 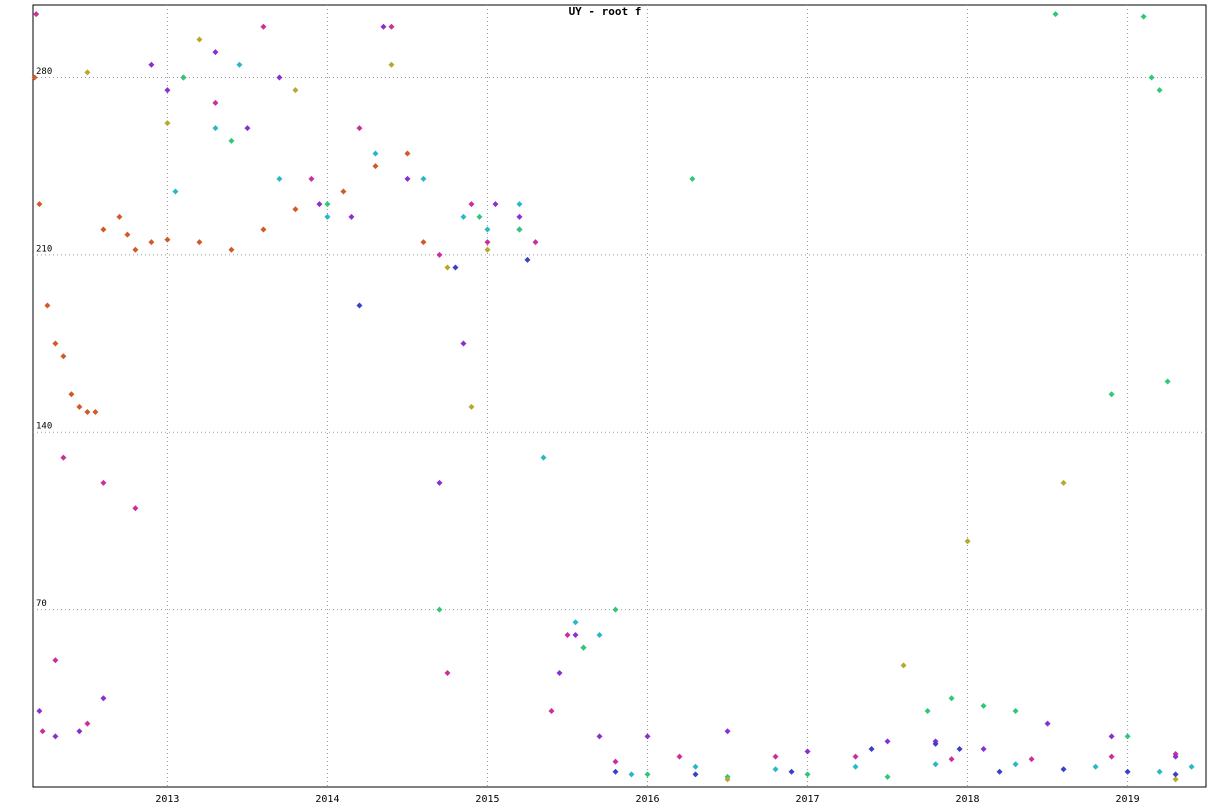 I want to click on y-tick-label: 70, so click(x=41, y=604).